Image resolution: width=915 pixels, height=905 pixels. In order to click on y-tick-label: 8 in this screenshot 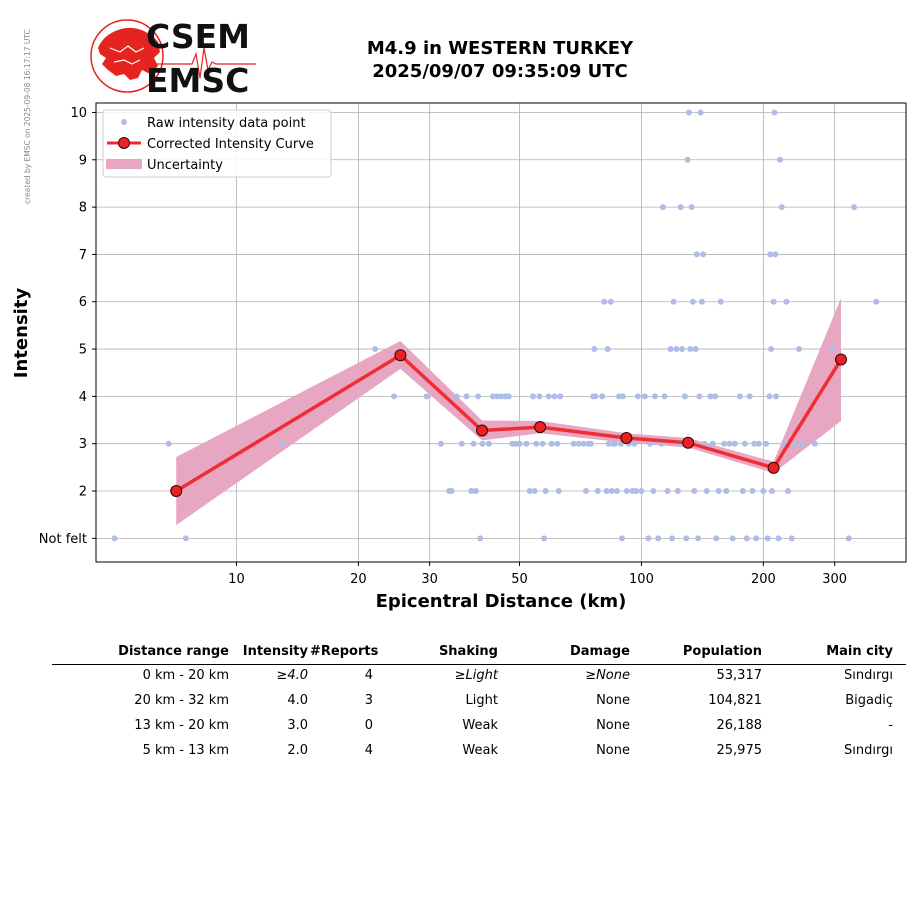, I will do `click(83, 208)`.